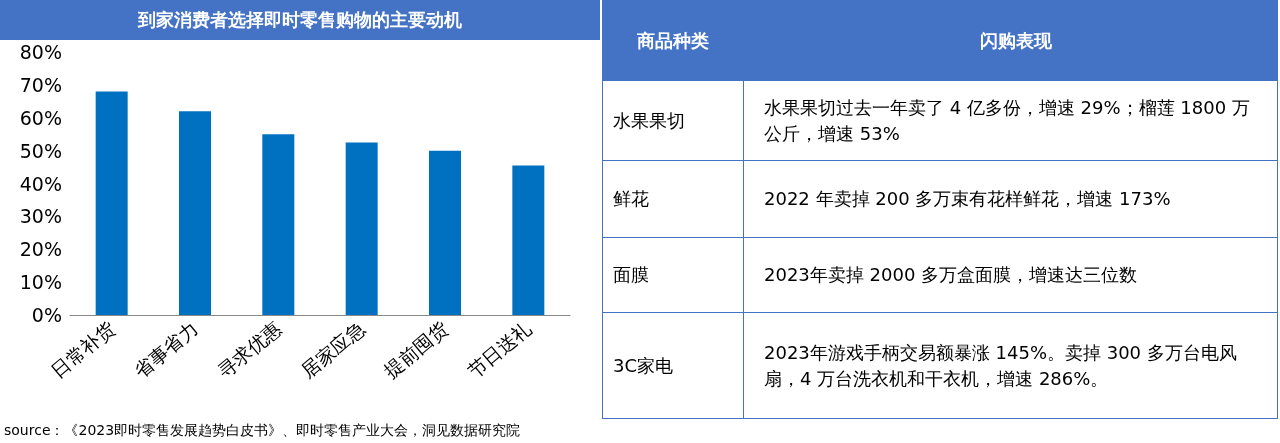 The image size is (1280, 443). Describe the element at coordinates (40, 117) in the screenshot. I see `y-tick-label: 60%` at that location.